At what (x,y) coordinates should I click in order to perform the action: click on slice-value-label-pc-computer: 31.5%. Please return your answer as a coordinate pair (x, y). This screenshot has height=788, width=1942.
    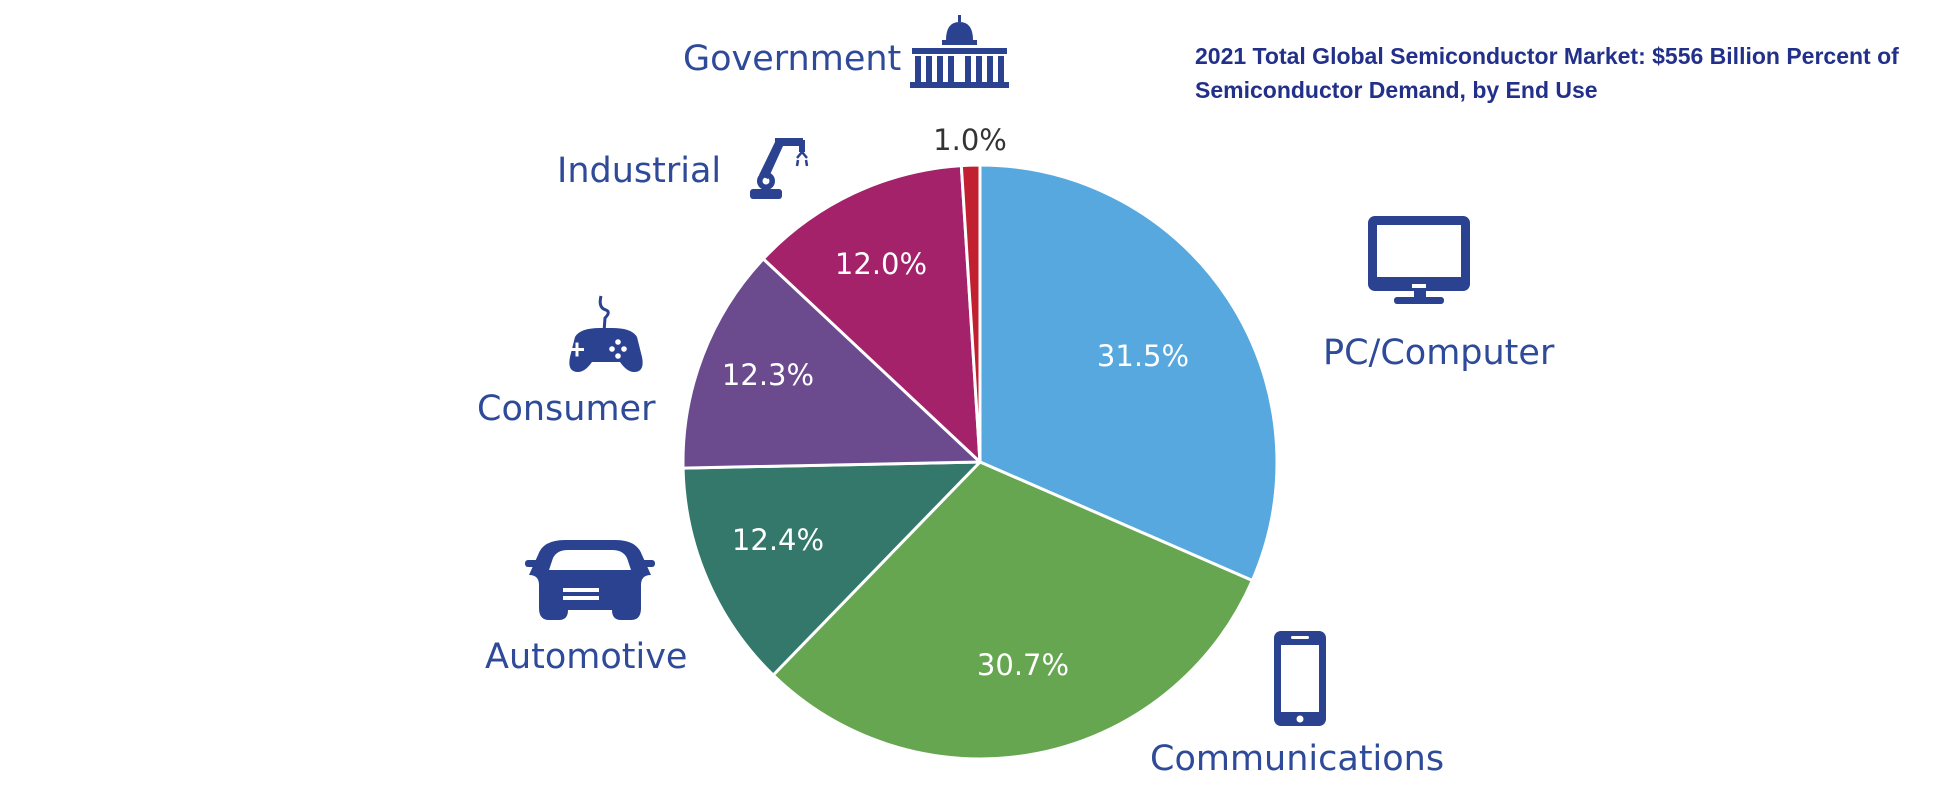
    Looking at the image, I should click on (1143, 356).